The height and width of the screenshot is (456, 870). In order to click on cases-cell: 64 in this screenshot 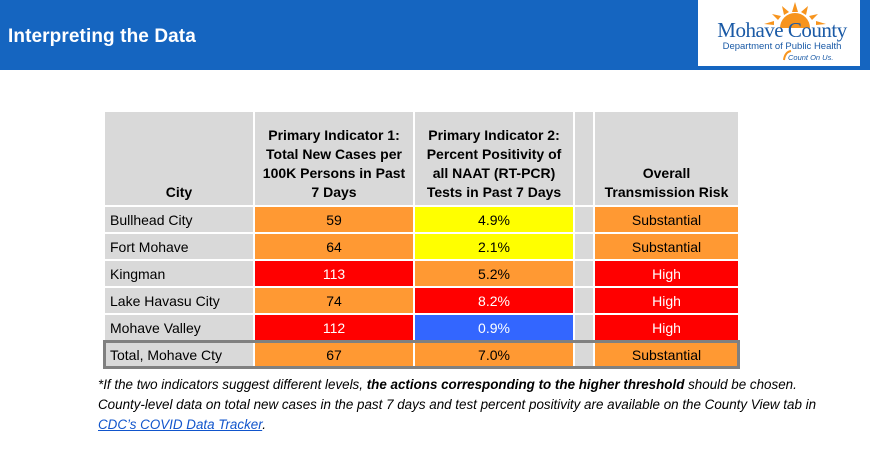, I will do `click(335, 247)`.